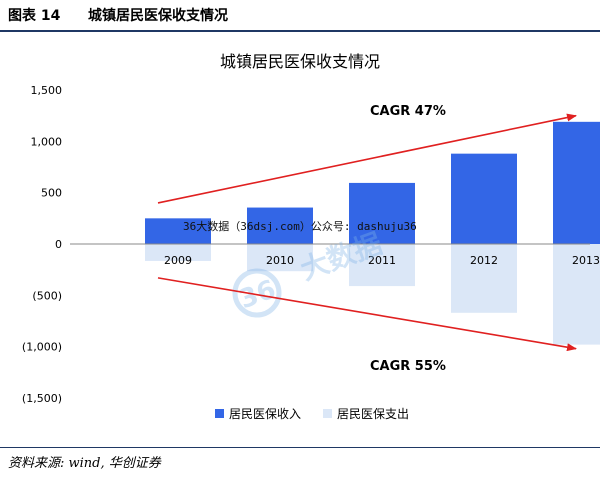 This screenshot has width=600, height=478. What do you see at coordinates (34, 16) in the screenshot?
I see `figure-label: 图表 14` at bounding box center [34, 16].